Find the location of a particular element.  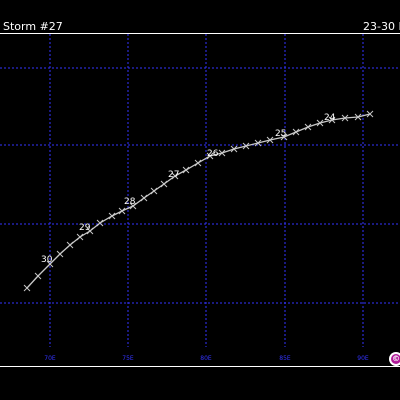

day-label-25: 25 is located at coordinates (280, 134).